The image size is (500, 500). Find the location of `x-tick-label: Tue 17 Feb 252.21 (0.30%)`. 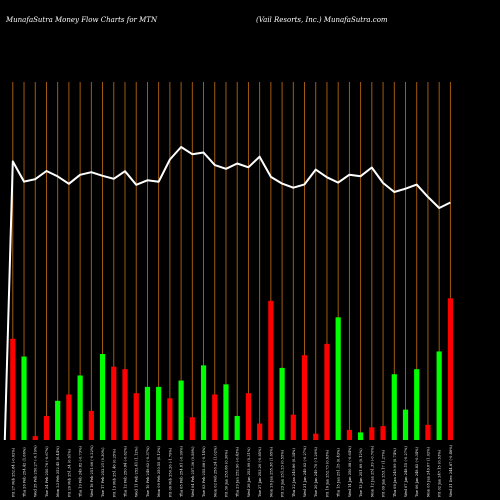

x-tick-label: Tue 17 Feb 252.21 (0.30%) is located at coordinates (103, 472).